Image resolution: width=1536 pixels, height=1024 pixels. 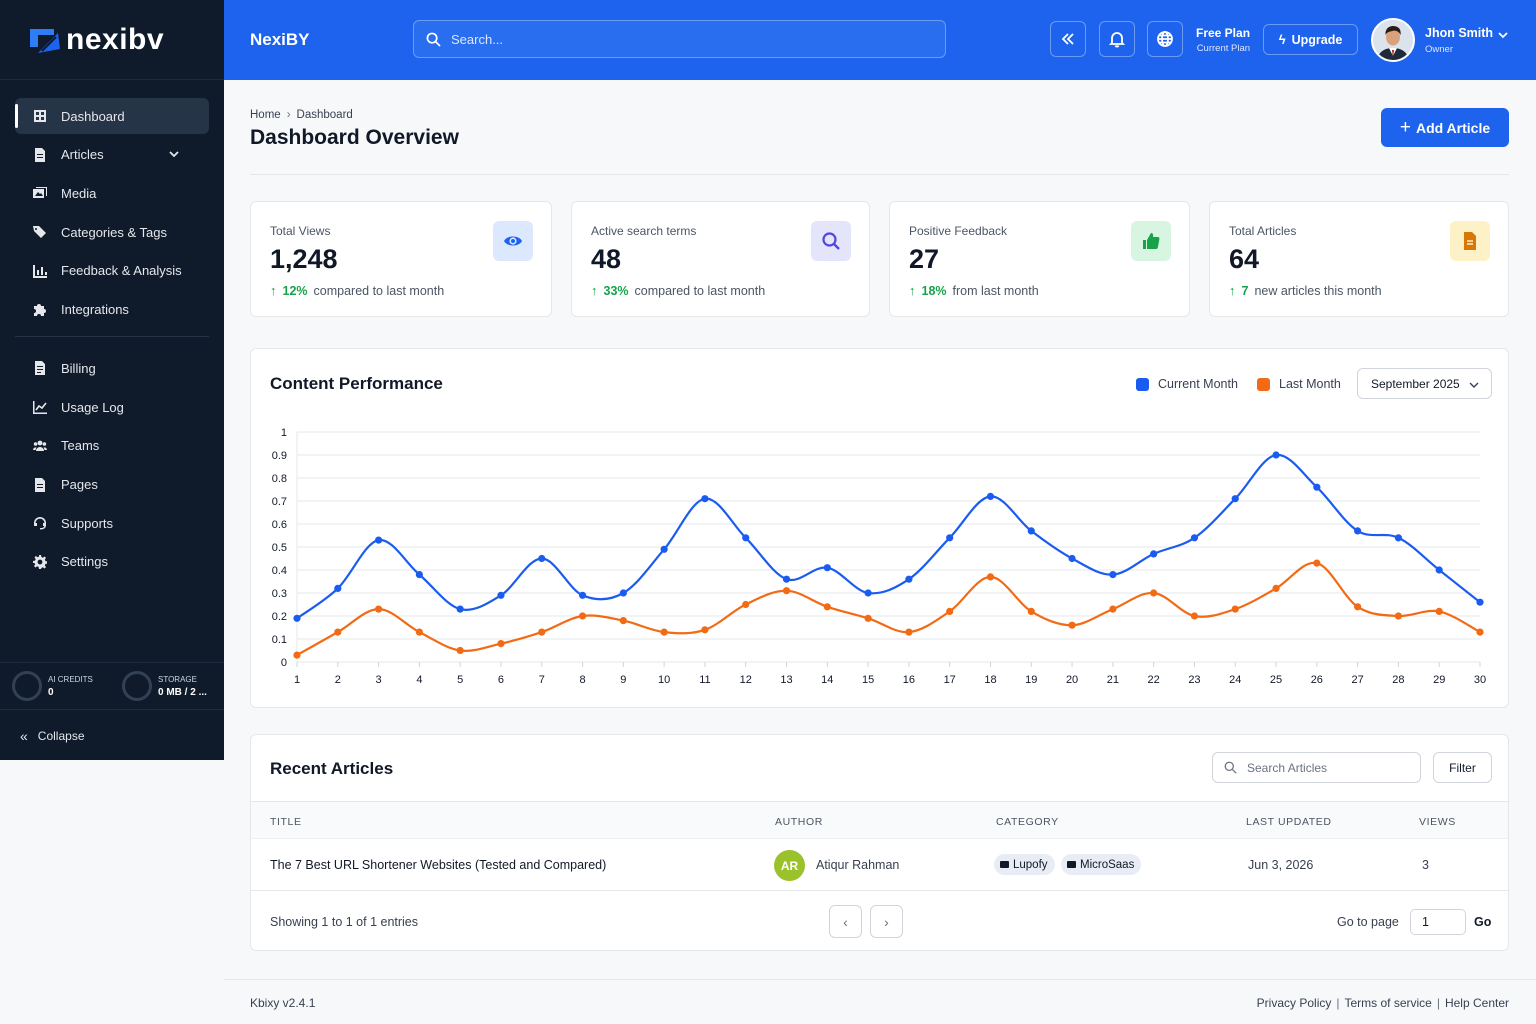 I want to click on sidebar-item-articles: Articles, so click(x=112, y=155).